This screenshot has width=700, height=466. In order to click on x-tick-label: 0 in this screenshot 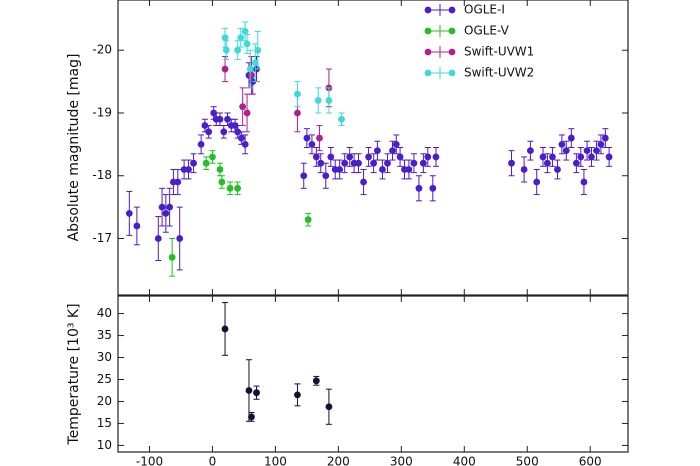, I will do `click(213, 460)`.